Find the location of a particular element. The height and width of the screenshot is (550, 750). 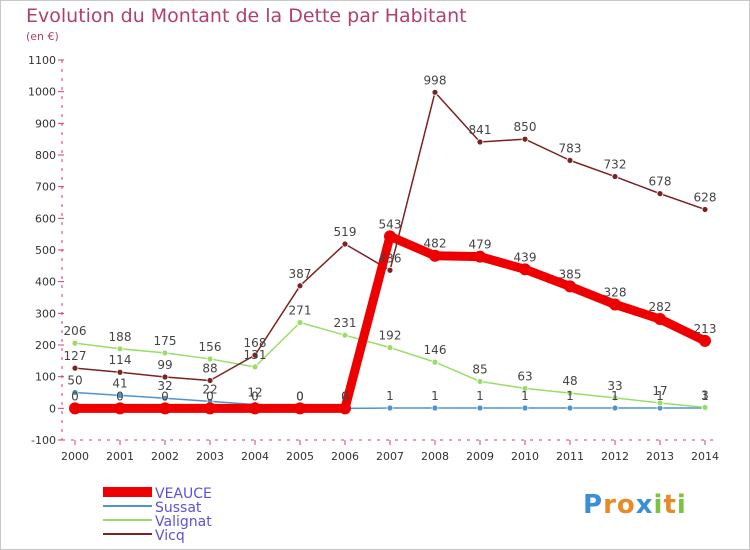

data-label-sussat: 22 is located at coordinates (209, 389).